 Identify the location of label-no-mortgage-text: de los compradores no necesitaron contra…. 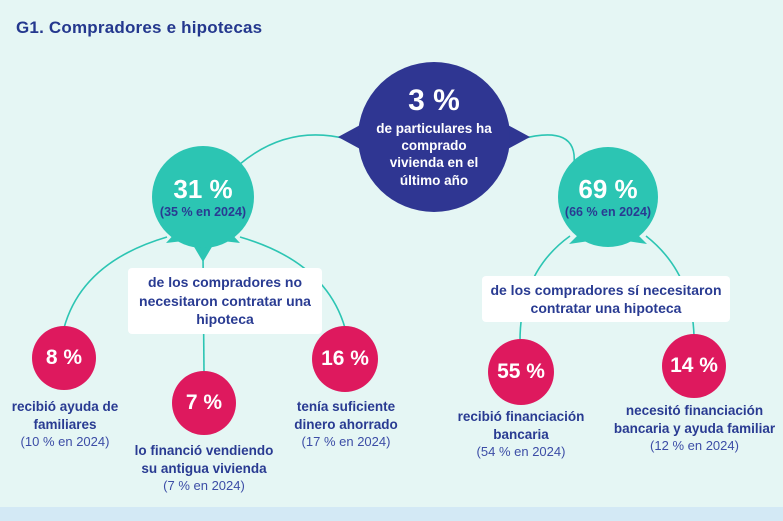
(225, 301).